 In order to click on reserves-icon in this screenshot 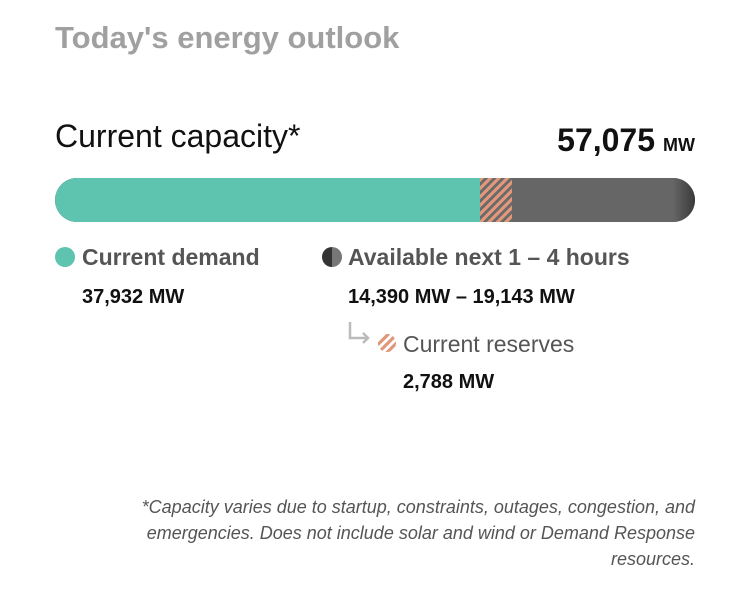, I will do `click(387, 343)`.